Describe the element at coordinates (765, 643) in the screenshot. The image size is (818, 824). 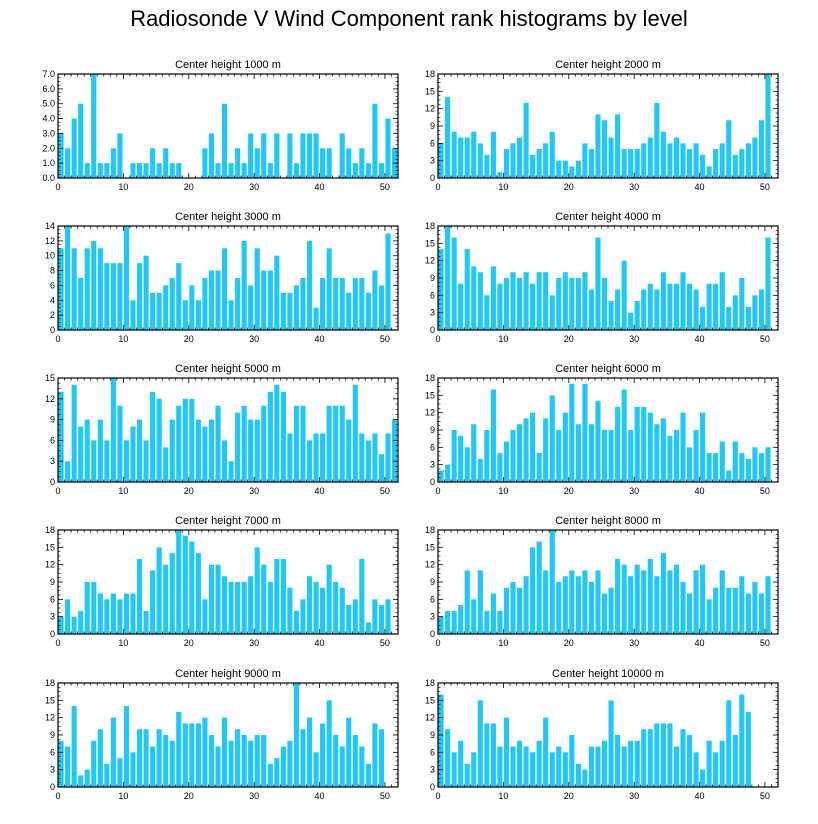
I see `x-tick-label: 50` at that location.